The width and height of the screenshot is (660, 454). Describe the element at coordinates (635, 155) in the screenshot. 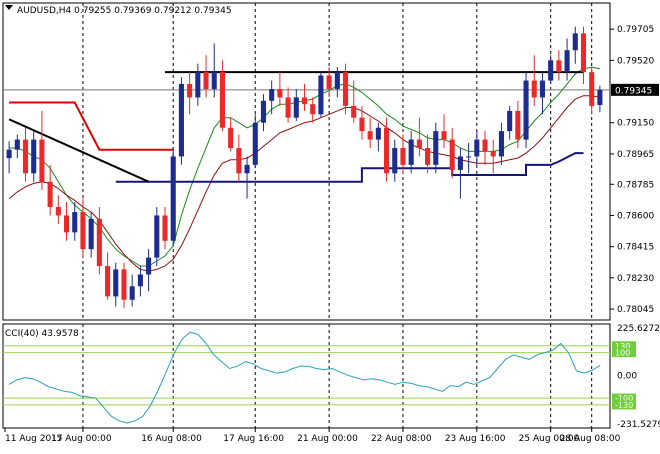

I see `y-tick-label: 0.78965` at that location.